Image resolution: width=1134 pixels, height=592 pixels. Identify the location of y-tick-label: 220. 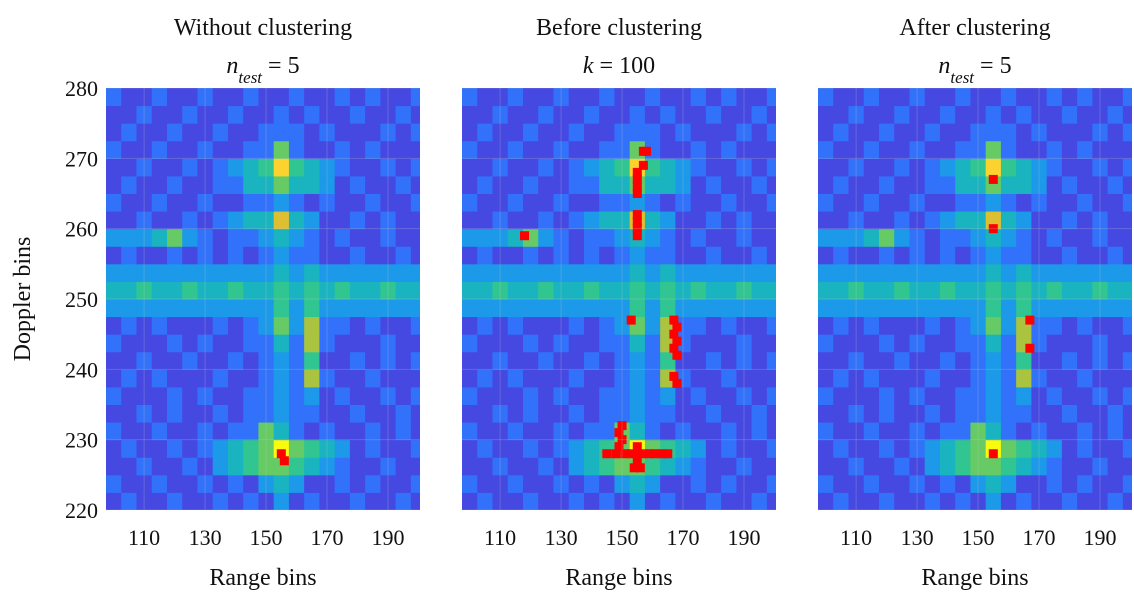
(81, 510).